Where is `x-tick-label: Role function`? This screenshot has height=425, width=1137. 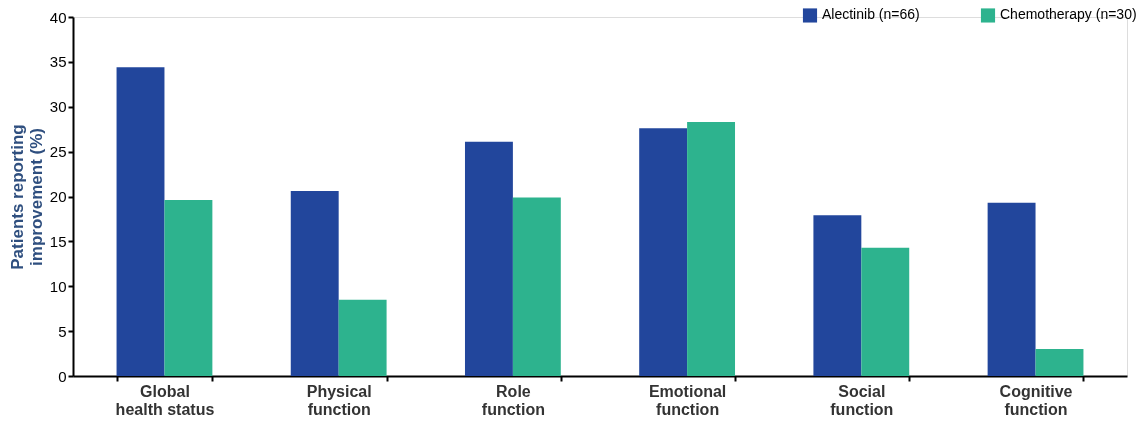 x-tick-label: Role function is located at coordinates (513, 400).